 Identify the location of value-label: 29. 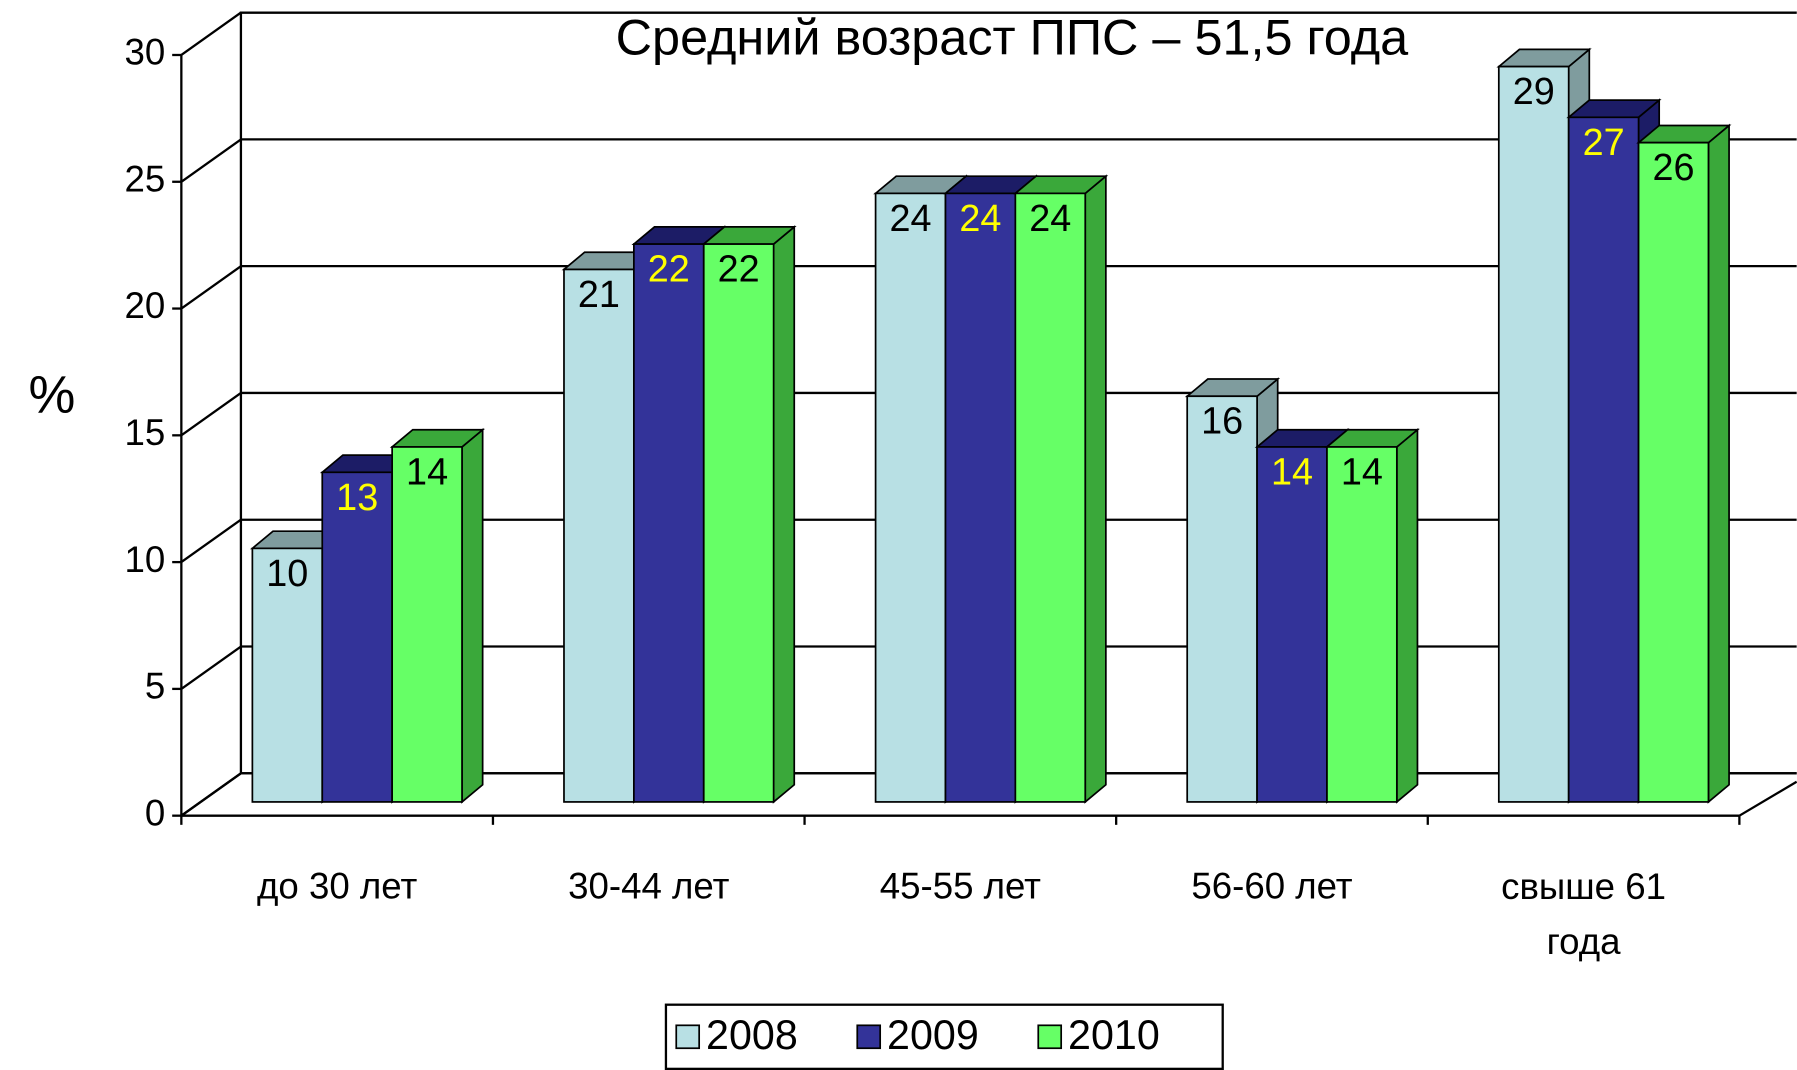
(1534, 92).